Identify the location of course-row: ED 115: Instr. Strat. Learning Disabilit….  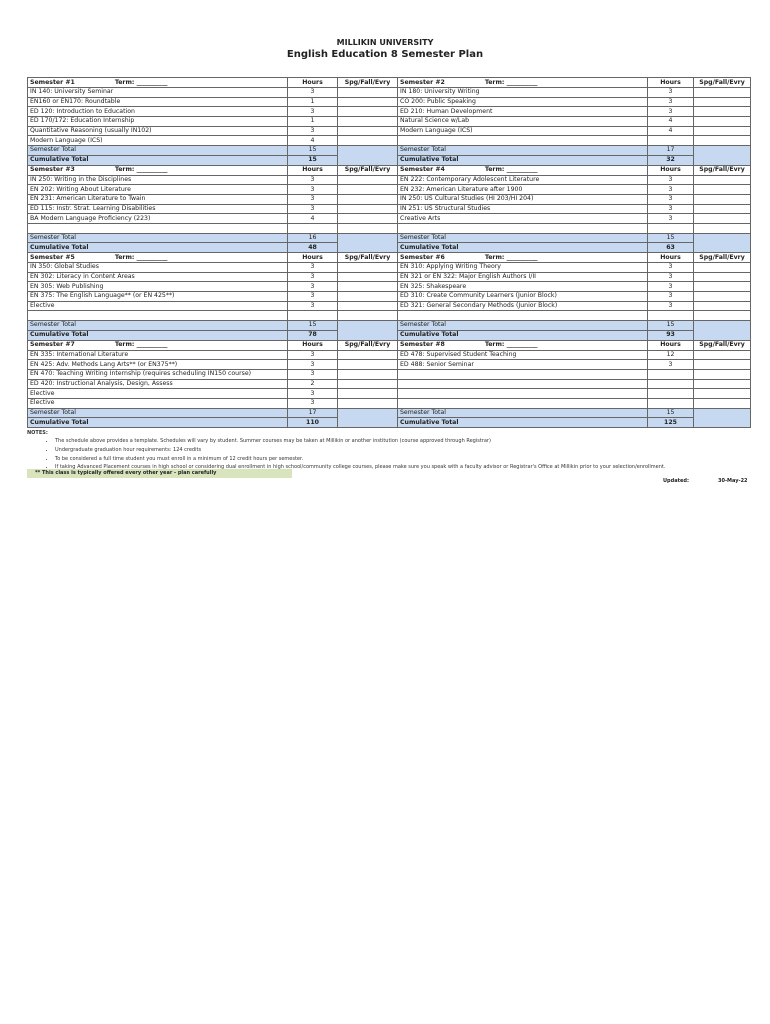
(389, 209).